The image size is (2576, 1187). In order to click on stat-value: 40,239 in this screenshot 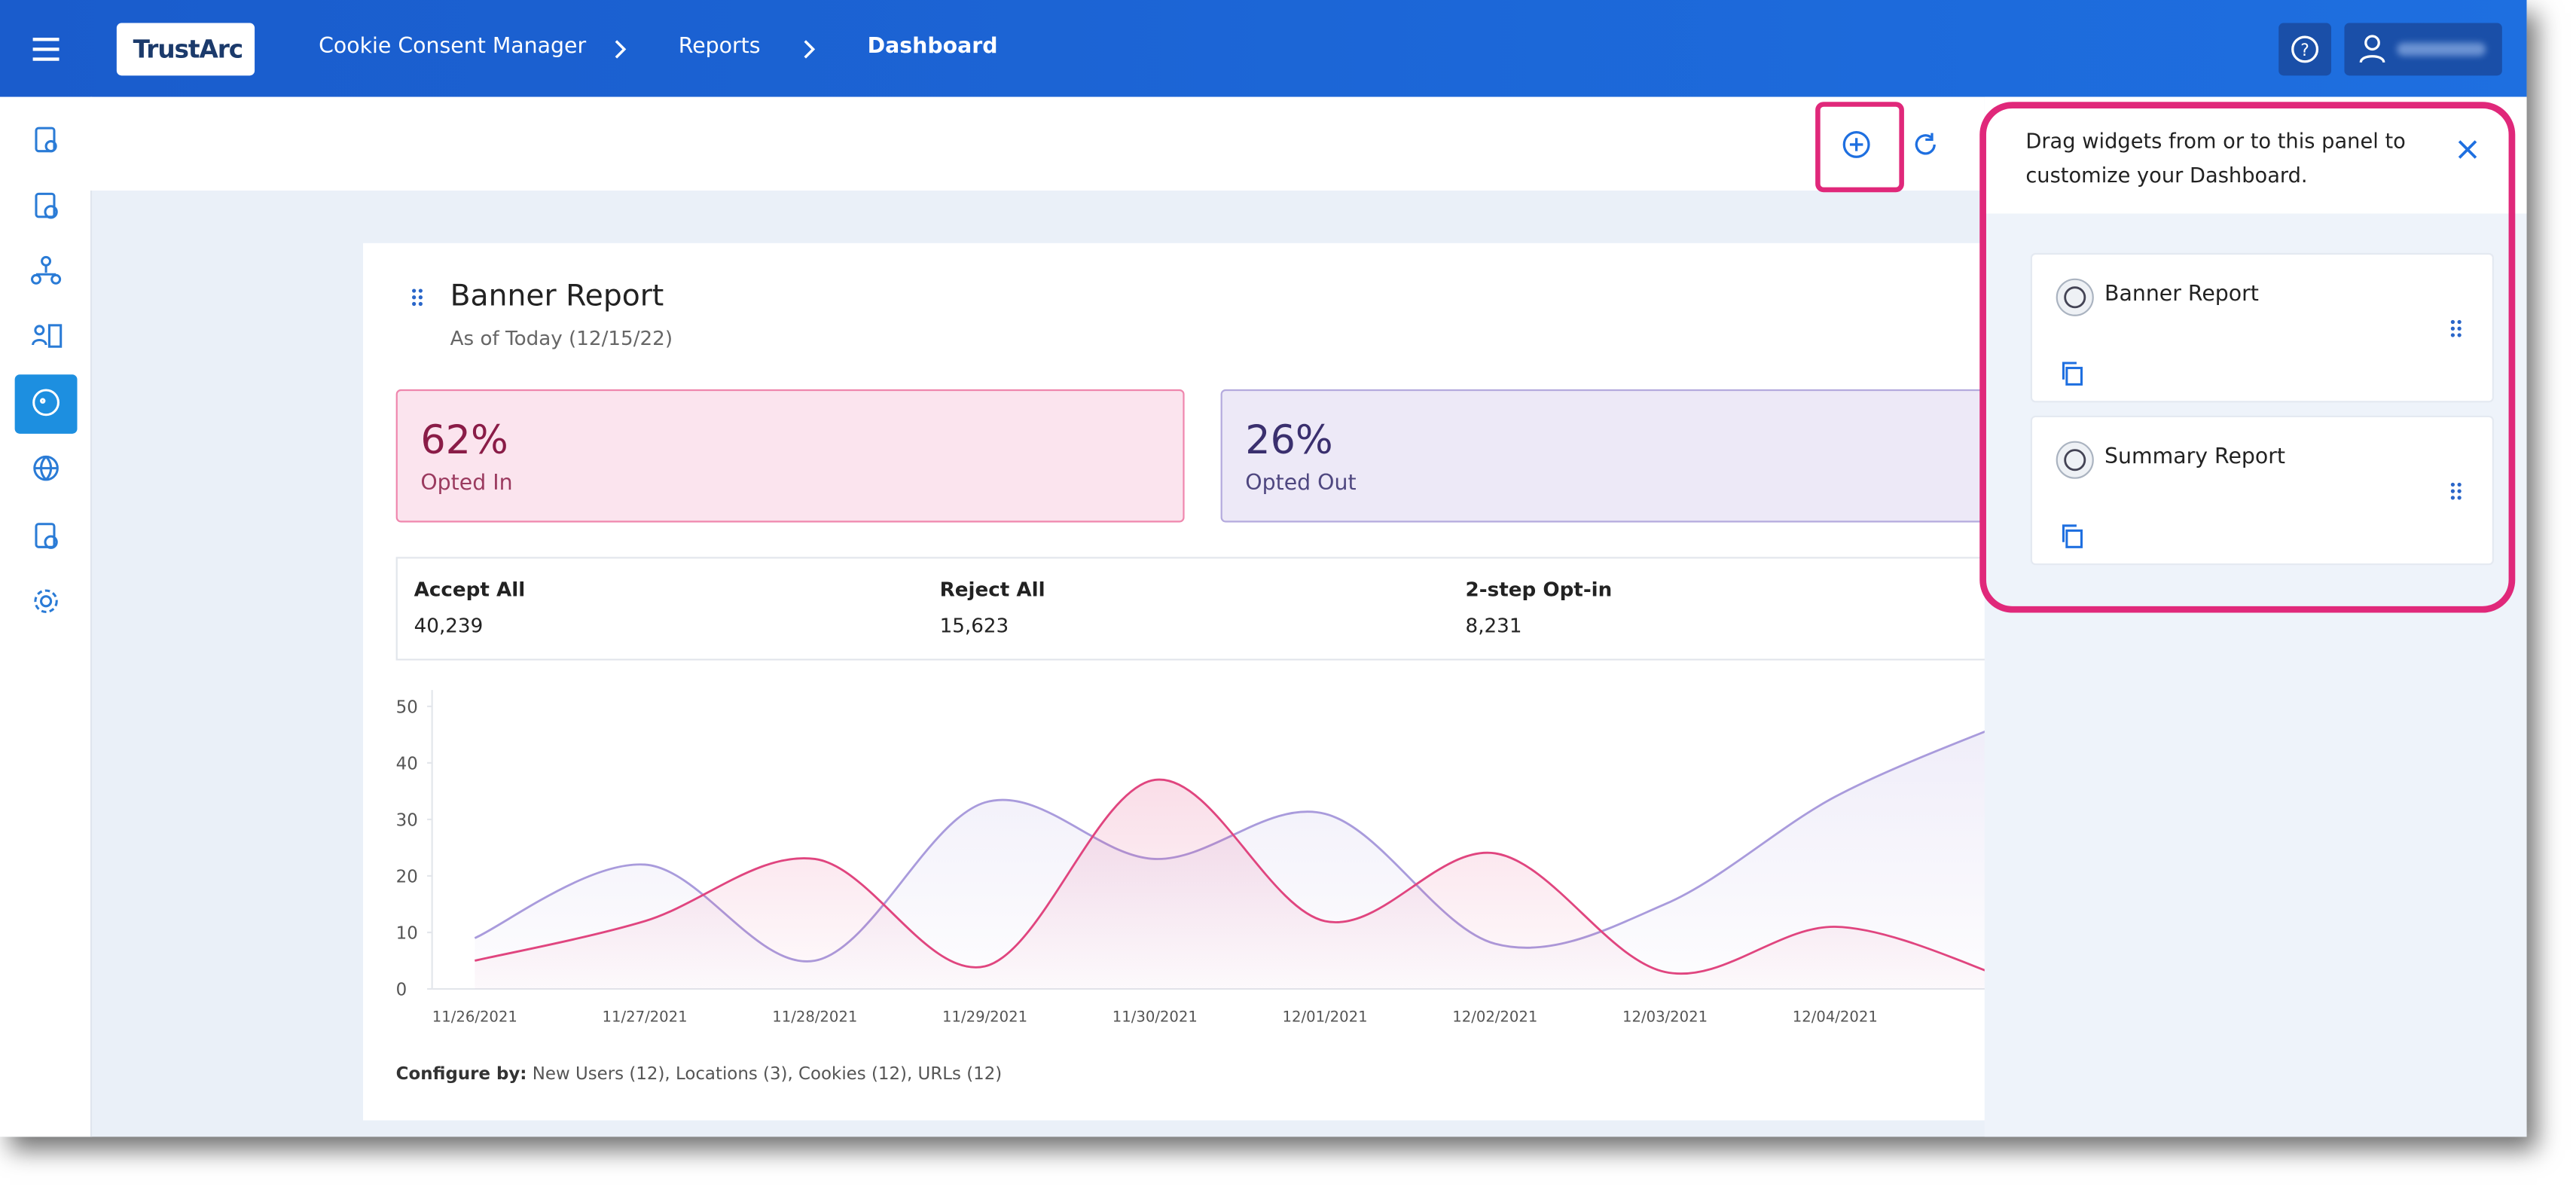, I will do `click(449, 626)`.